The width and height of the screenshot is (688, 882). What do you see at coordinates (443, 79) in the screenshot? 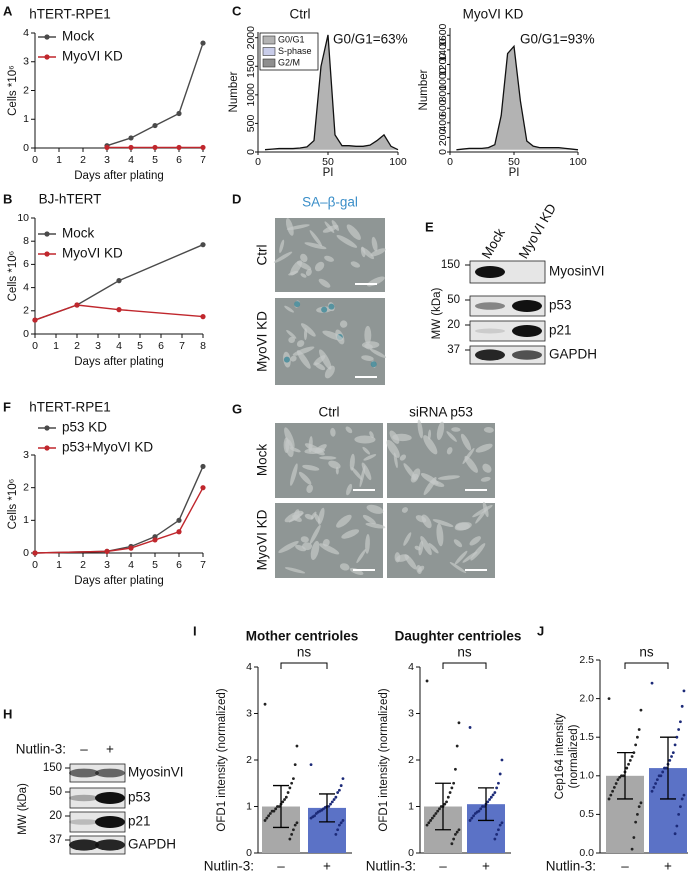
I see `y-tick-label: 1000` at bounding box center [443, 79].